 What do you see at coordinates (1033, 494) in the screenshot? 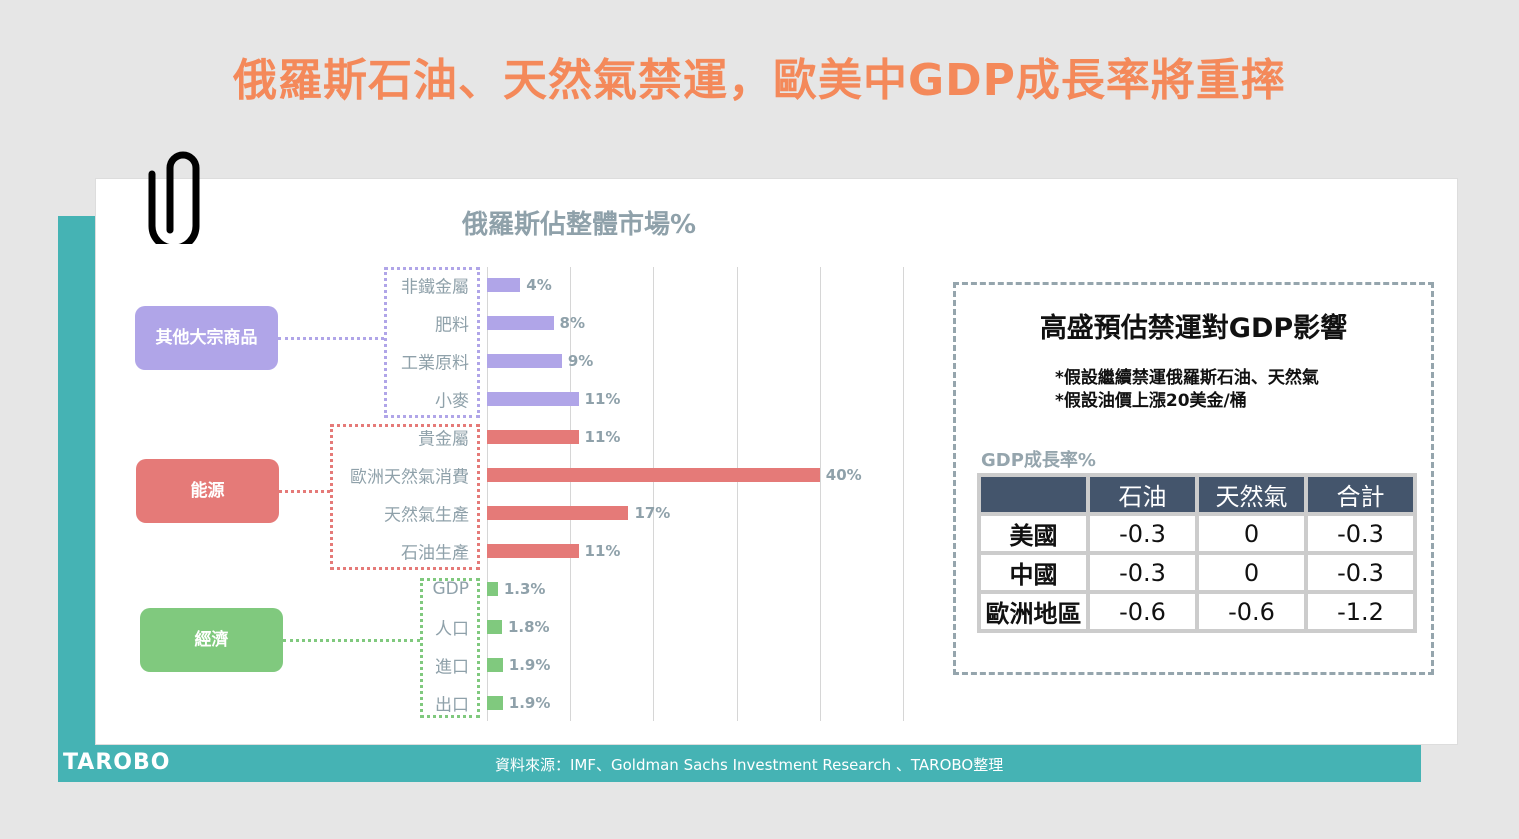
I see `column-header` at bounding box center [1033, 494].